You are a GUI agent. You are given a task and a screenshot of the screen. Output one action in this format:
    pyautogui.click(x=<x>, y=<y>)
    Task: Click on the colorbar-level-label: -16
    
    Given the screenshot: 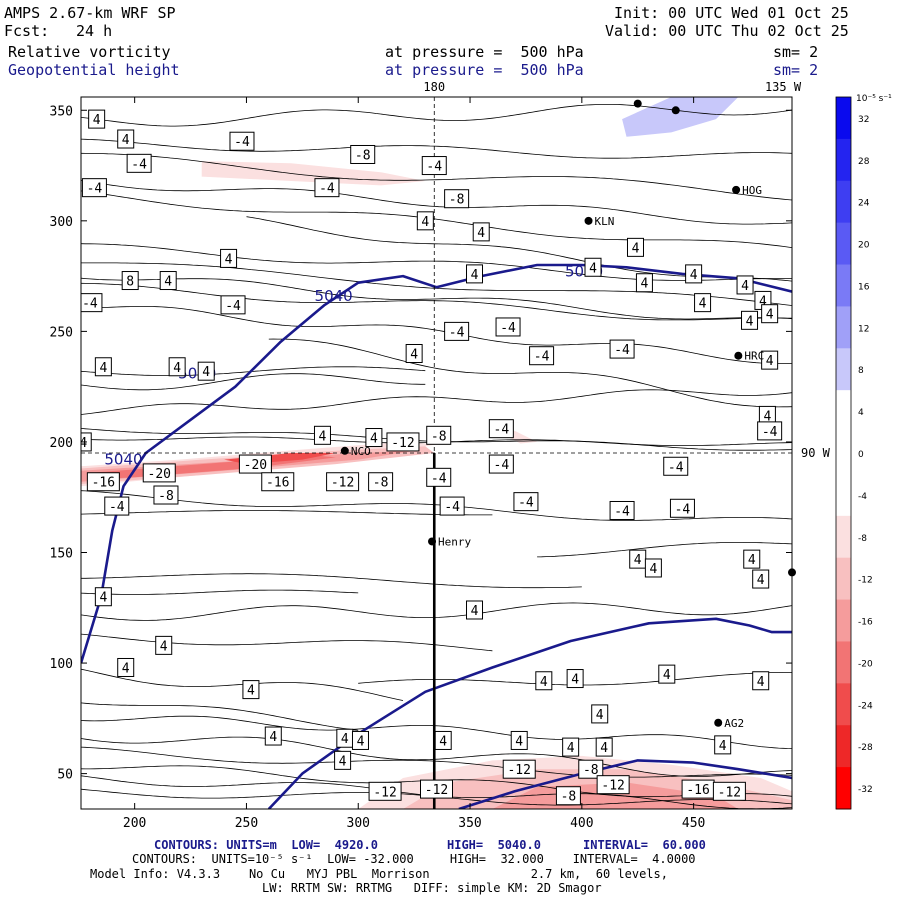 What is the action you would take?
    pyautogui.click(x=865, y=623)
    